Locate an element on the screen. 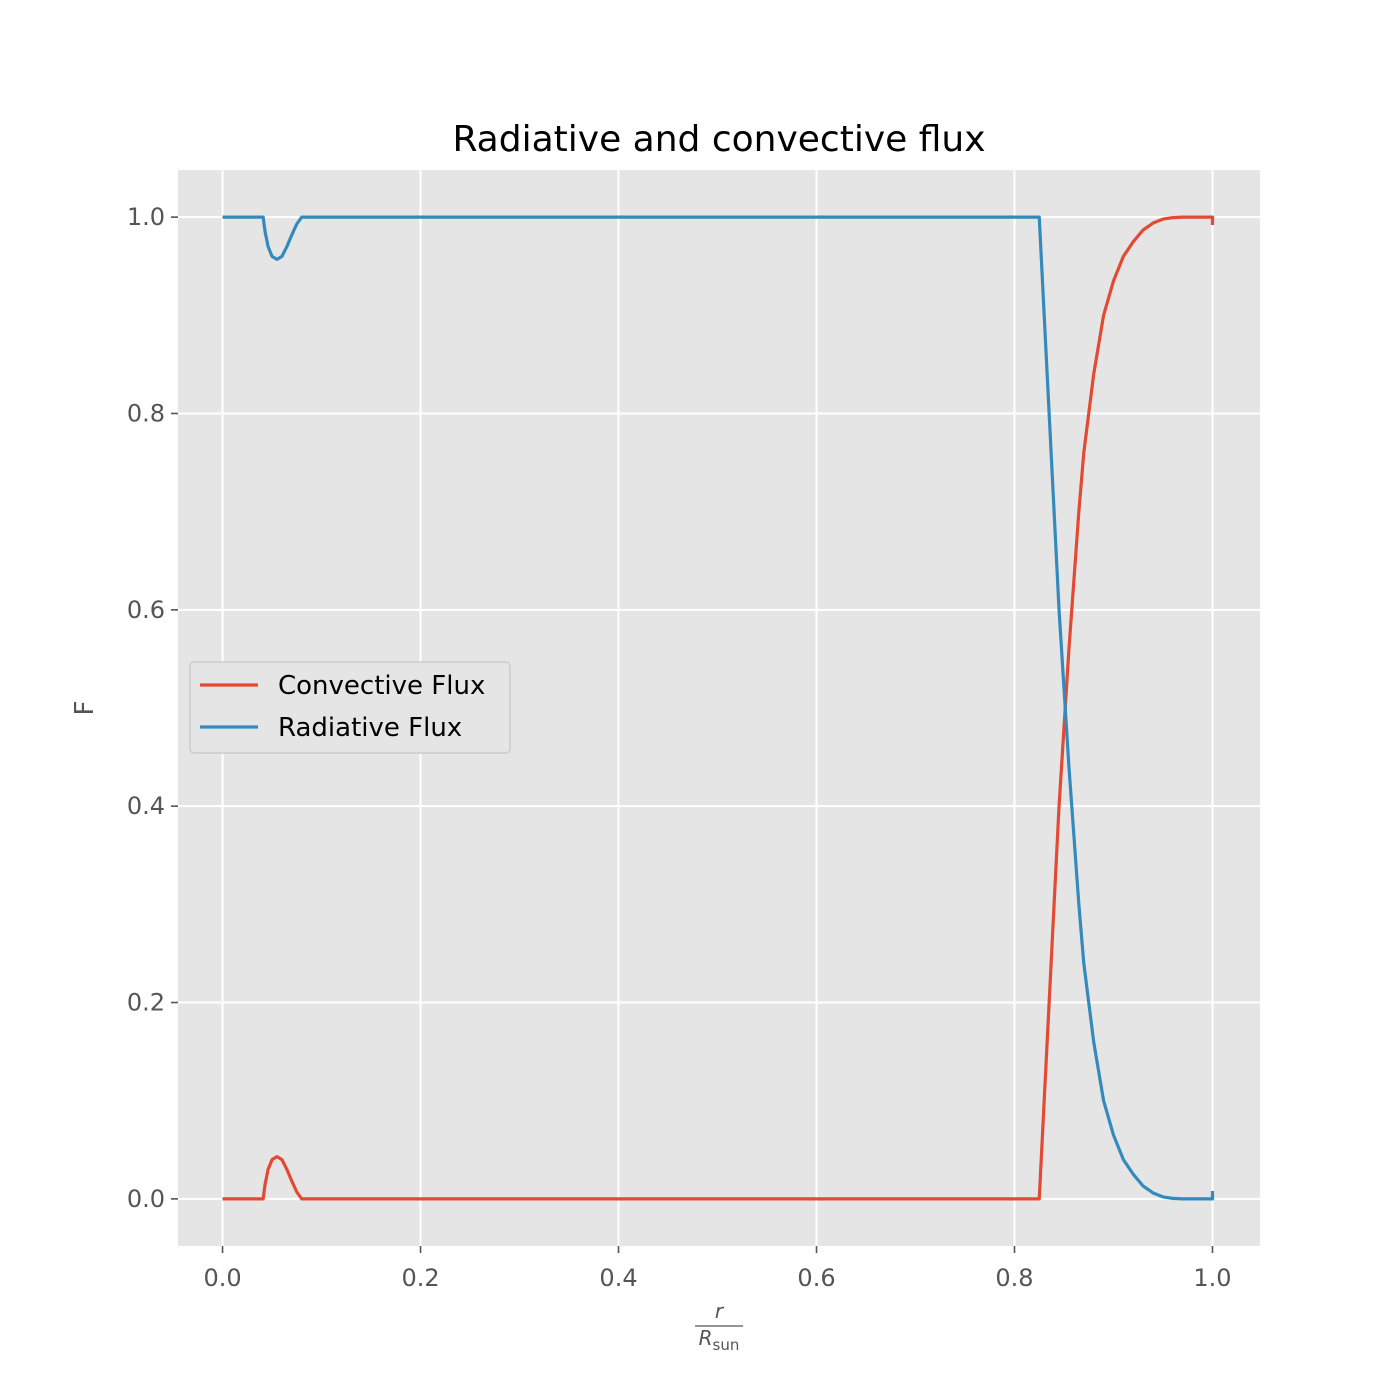  legend-entry-label: Convective Flux is located at coordinates (381, 686).